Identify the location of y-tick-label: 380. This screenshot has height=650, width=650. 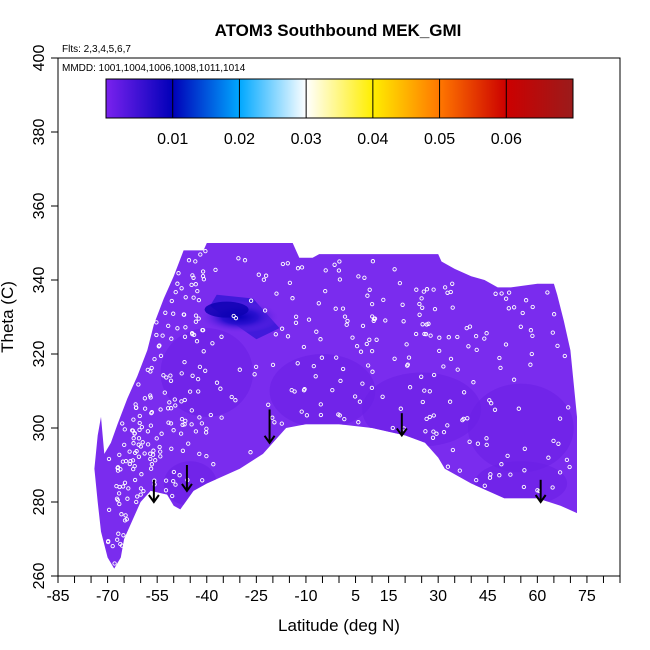
(39, 132).